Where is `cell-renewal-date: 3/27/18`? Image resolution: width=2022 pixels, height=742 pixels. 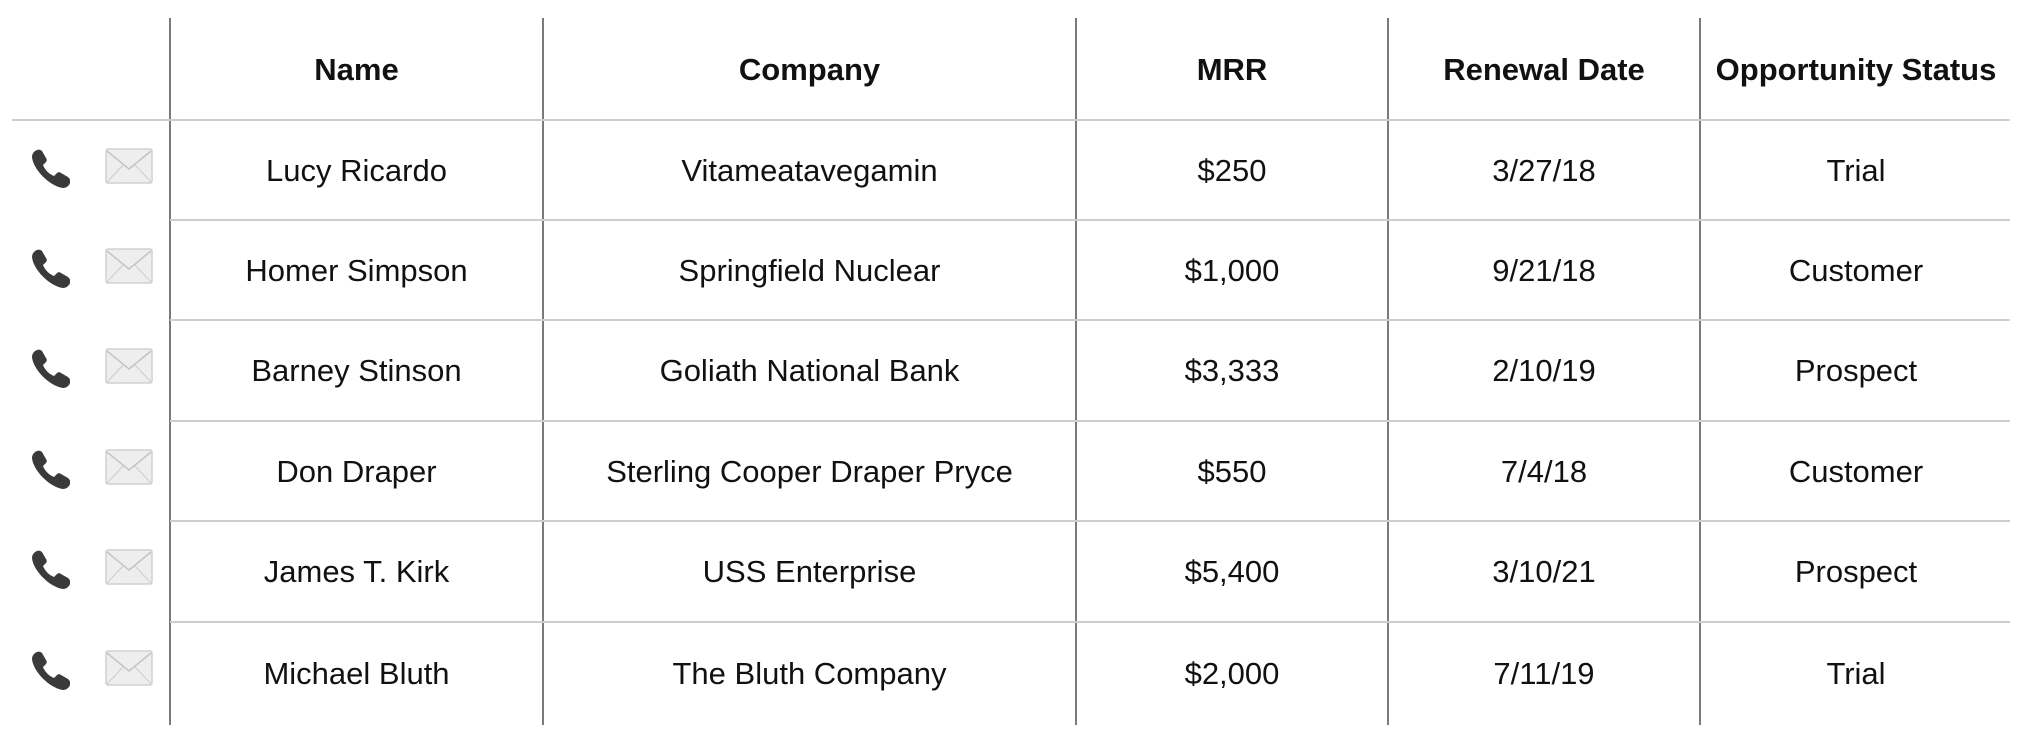 cell-renewal-date: 3/27/18 is located at coordinates (1544, 170).